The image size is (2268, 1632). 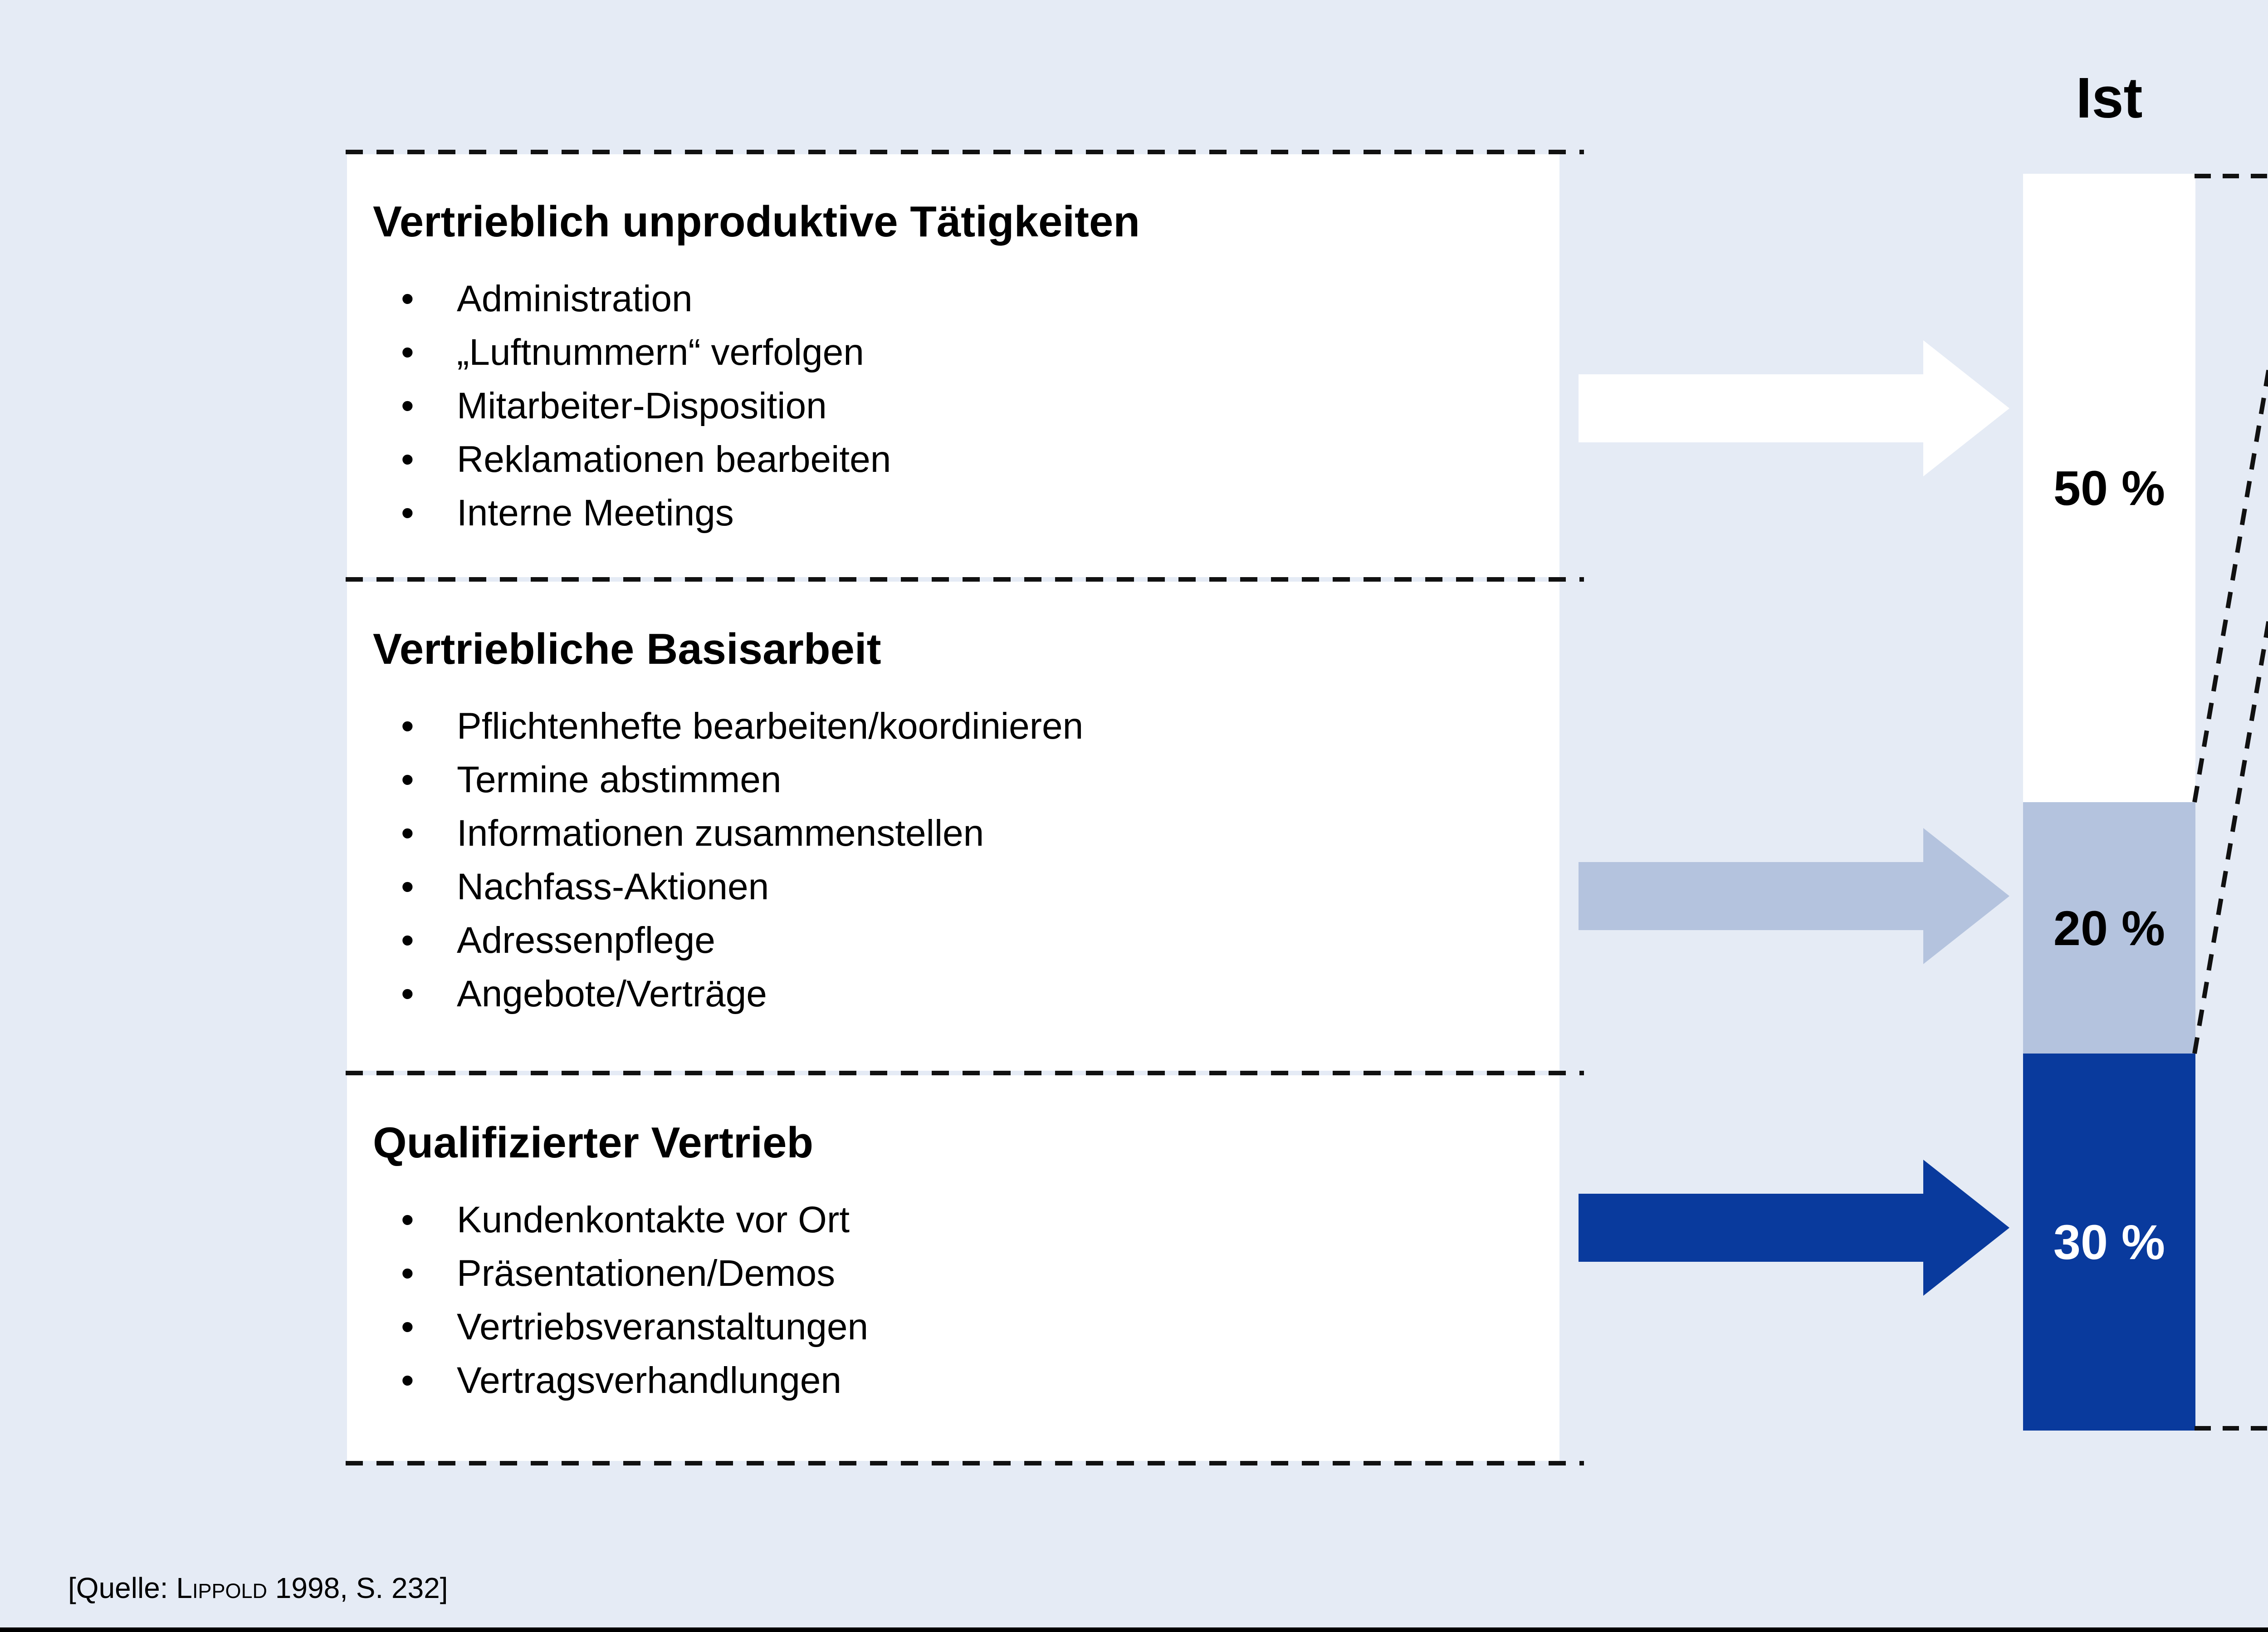 What do you see at coordinates (957, 726) in the screenshot?
I see `bullet-item: Pflichtenhefte bearbeiten/koordinieren` at bounding box center [957, 726].